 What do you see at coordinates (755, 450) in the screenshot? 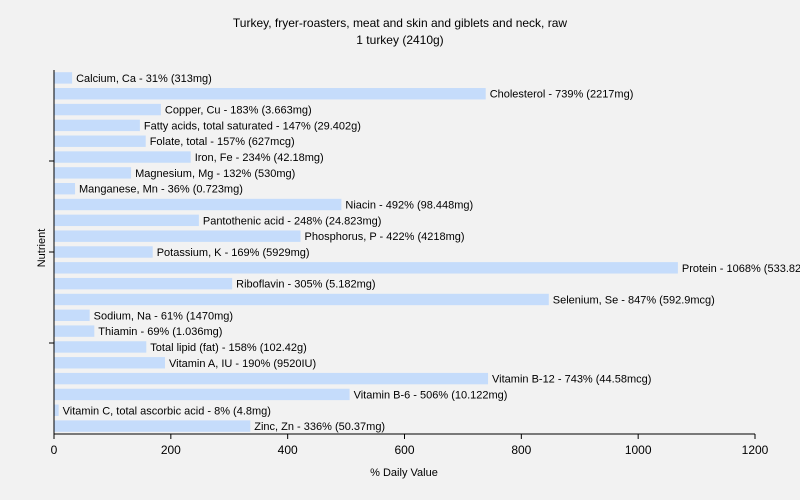
I see `x-tick-label: 1200` at bounding box center [755, 450].